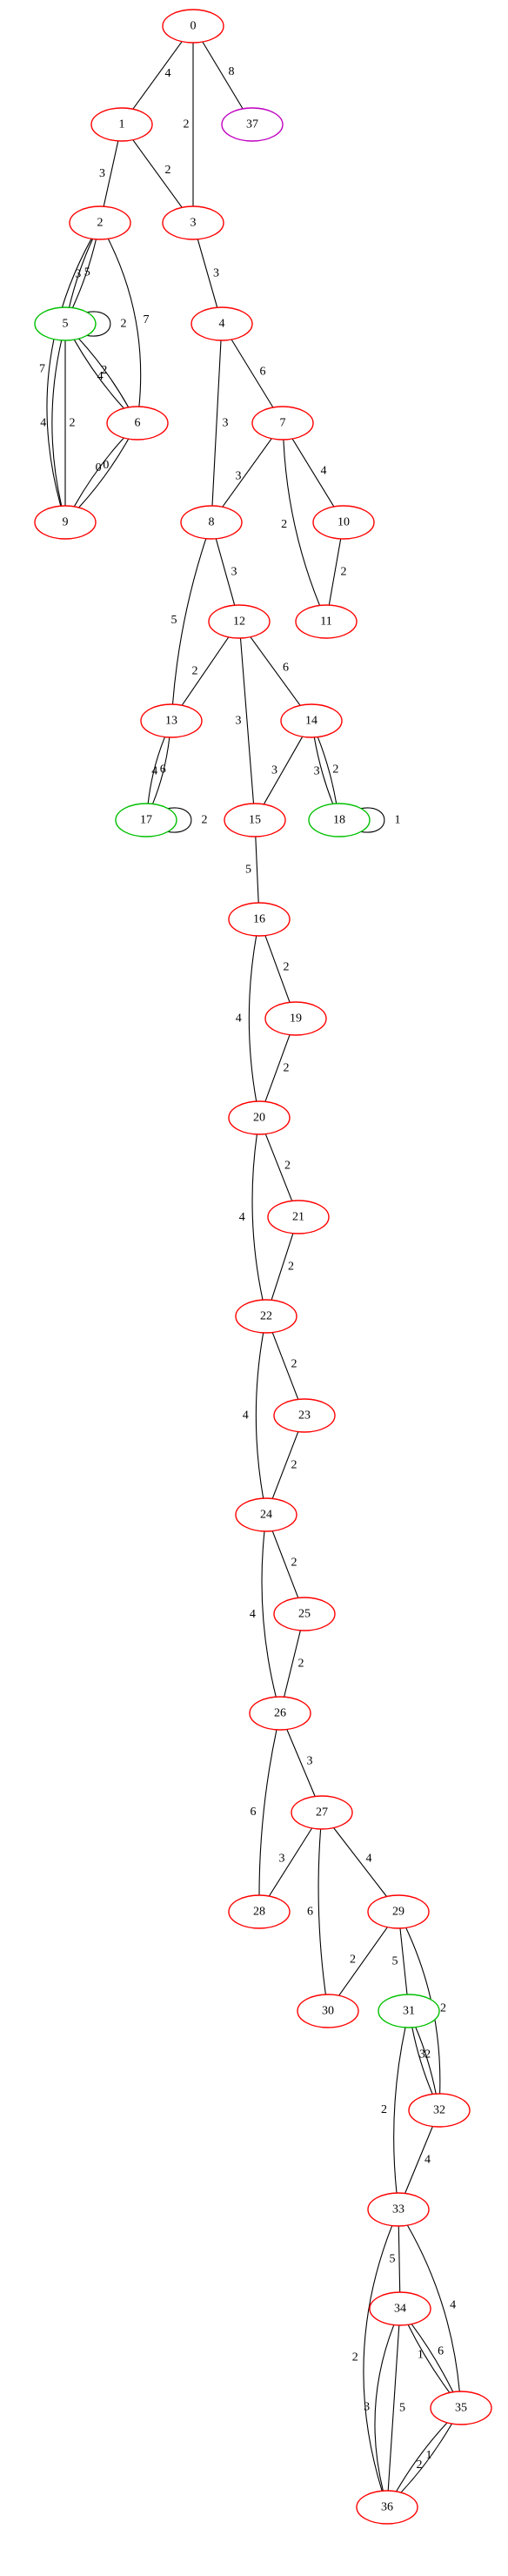 The height and width of the screenshot is (2576, 508). What do you see at coordinates (322, 1812) in the screenshot?
I see `node-27: 27` at bounding box center [322, 1812].